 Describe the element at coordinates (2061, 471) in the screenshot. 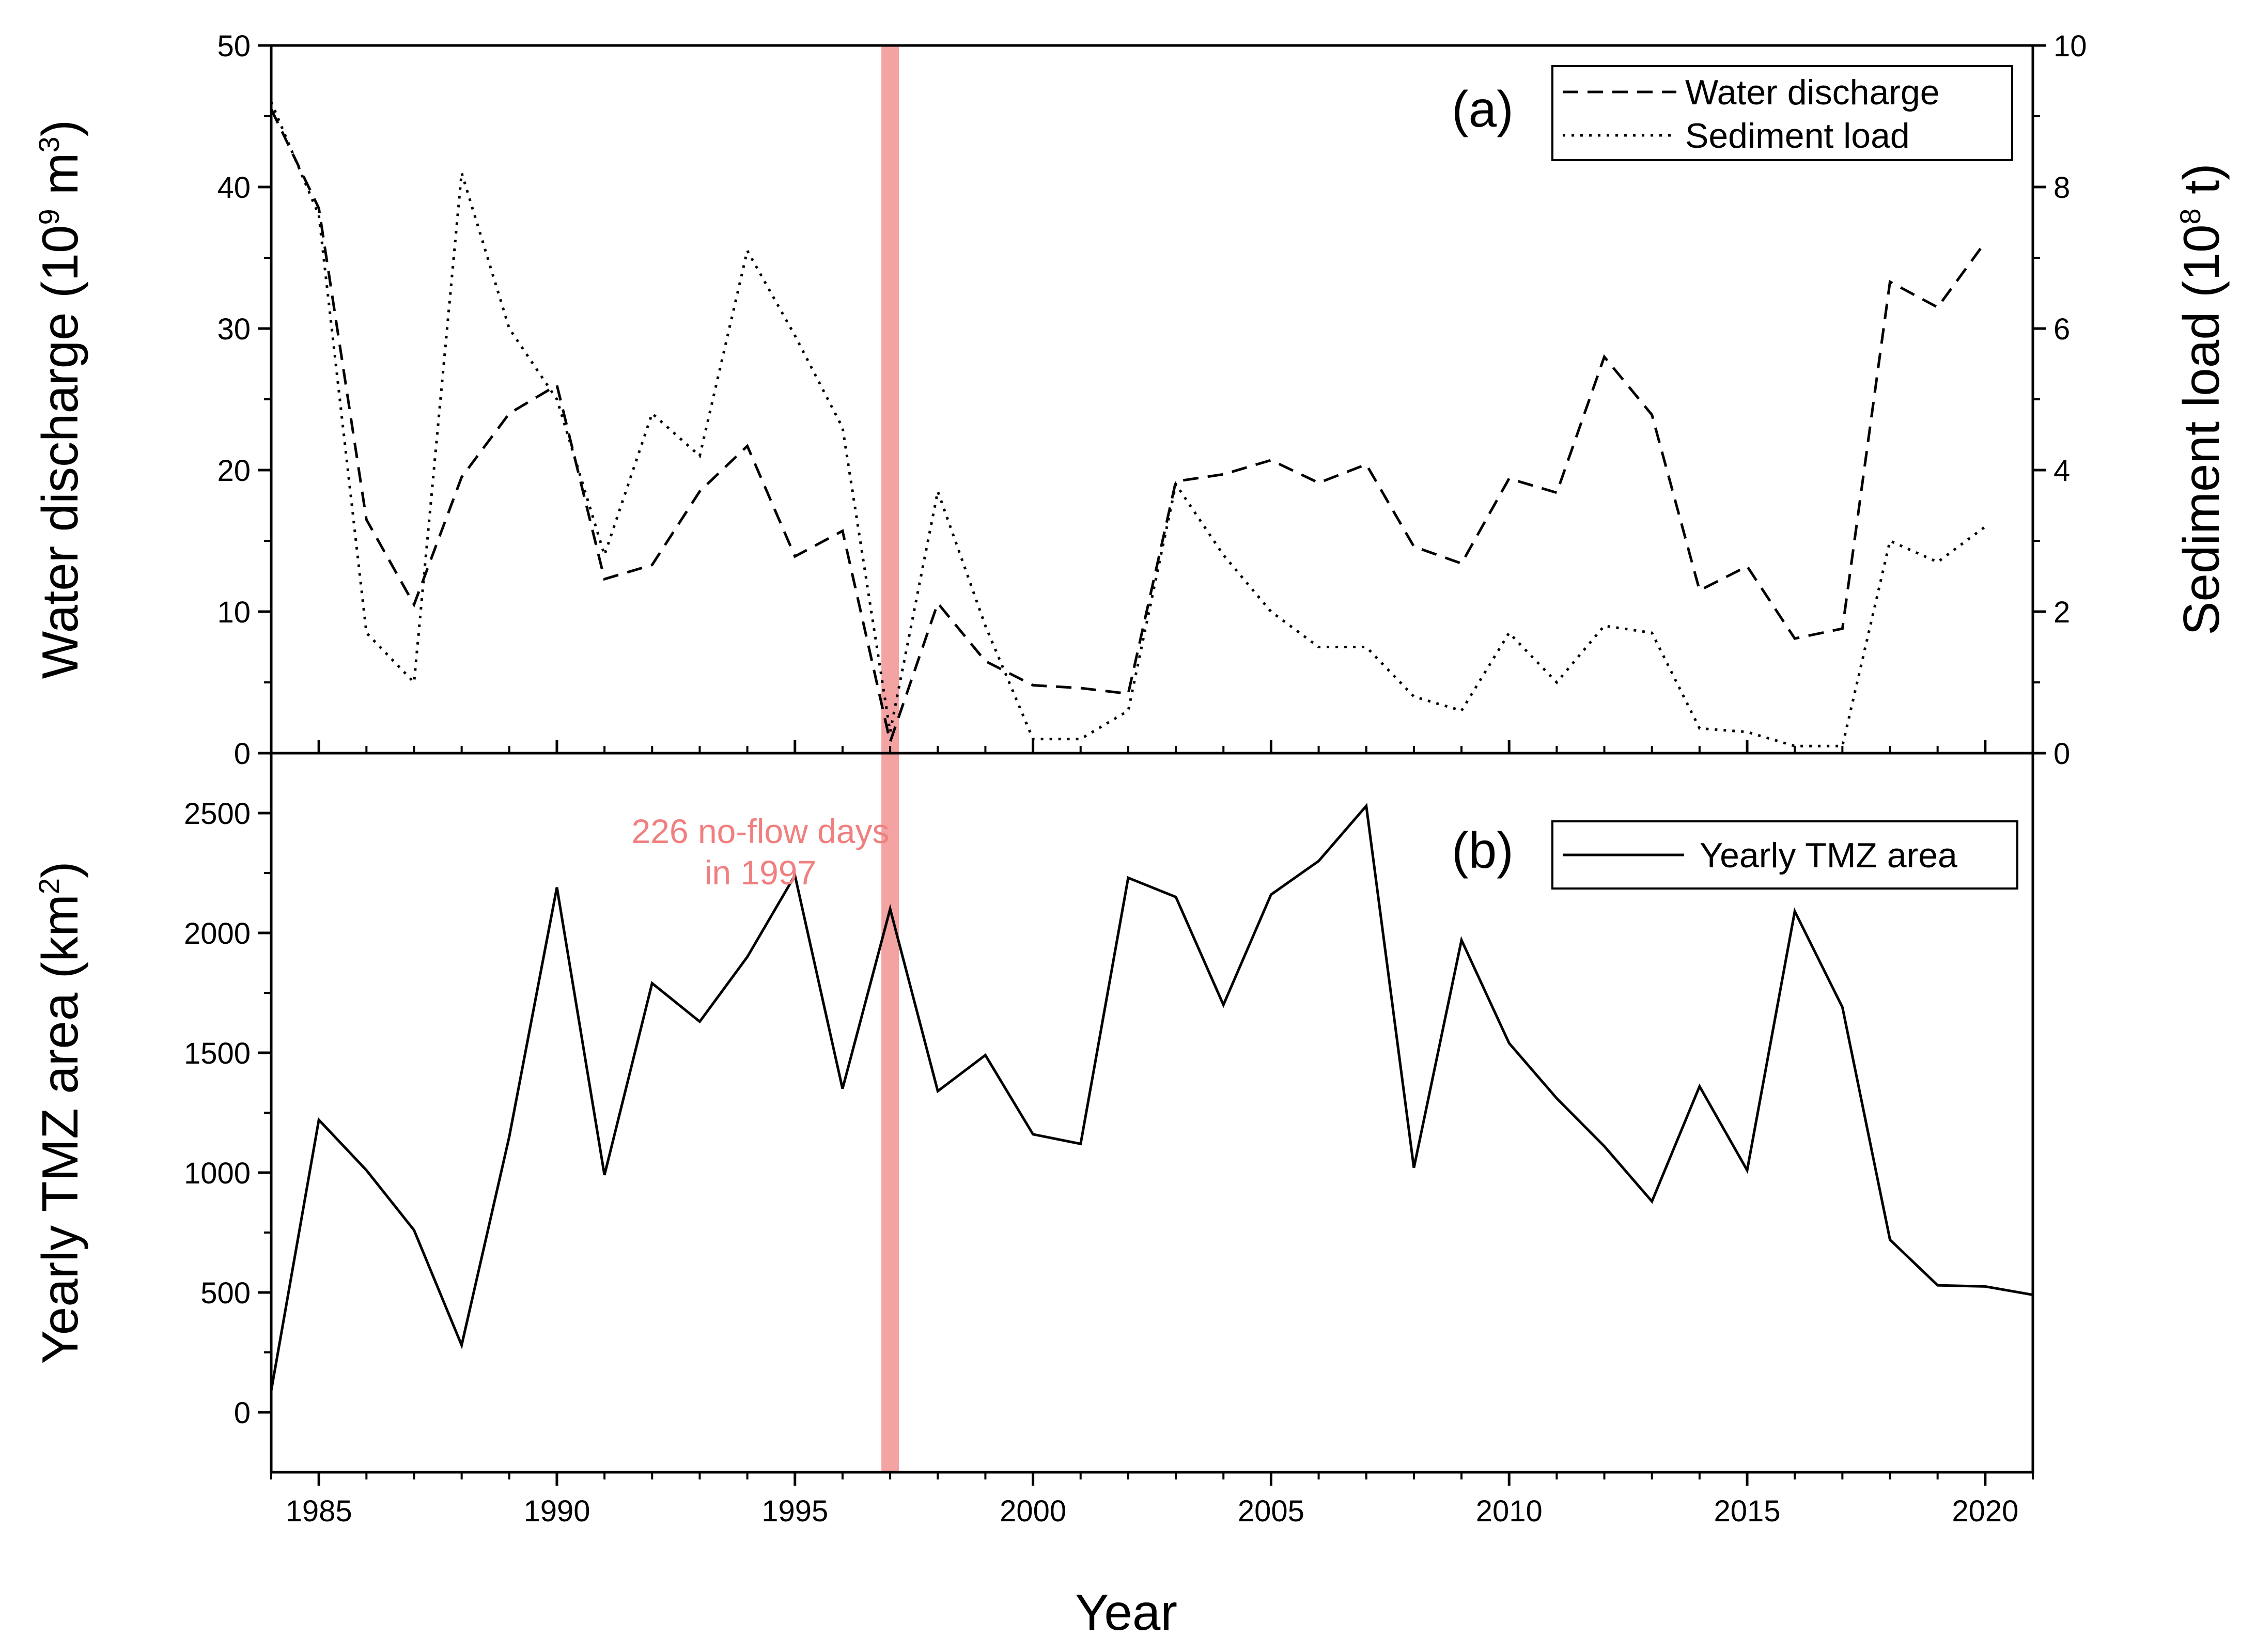

I see `panel-a-right-tick-label: 4` at that location.